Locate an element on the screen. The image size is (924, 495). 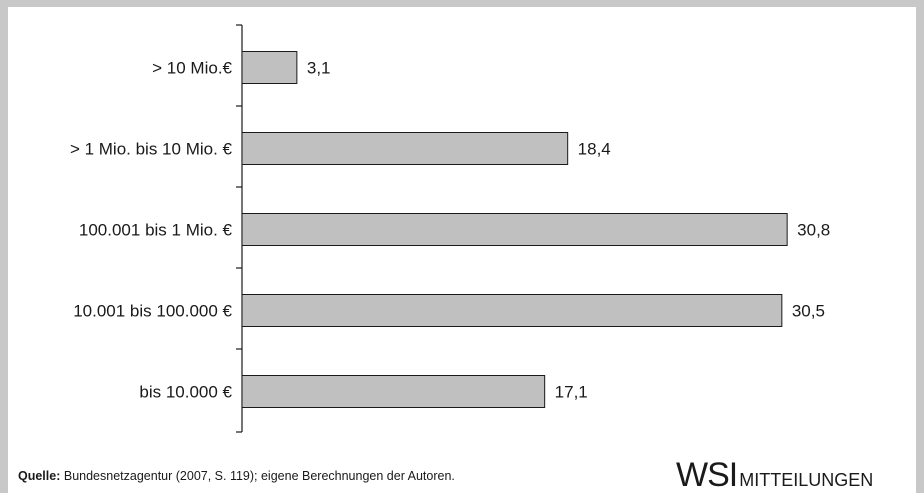
data-label: 18,4 is located at coordinates (594, 149).